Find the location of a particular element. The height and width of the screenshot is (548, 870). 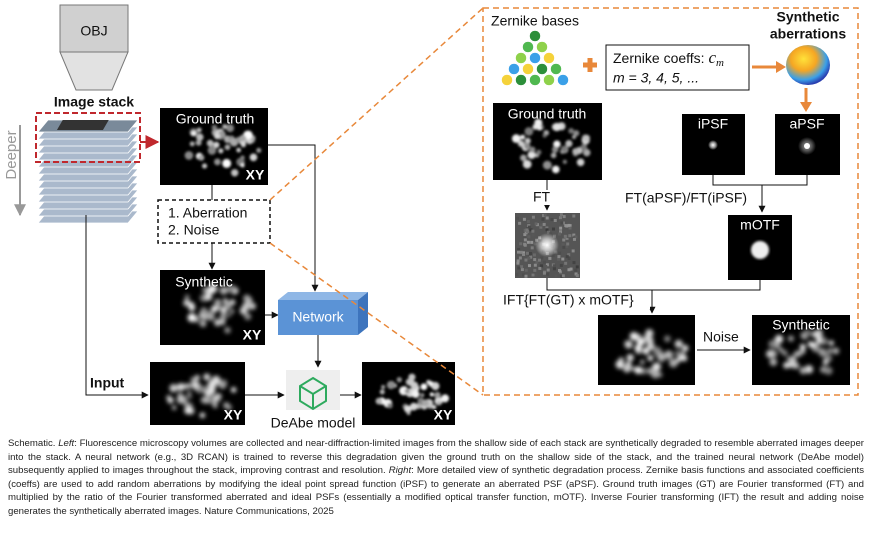

cells is located at coordinates (219, 309).